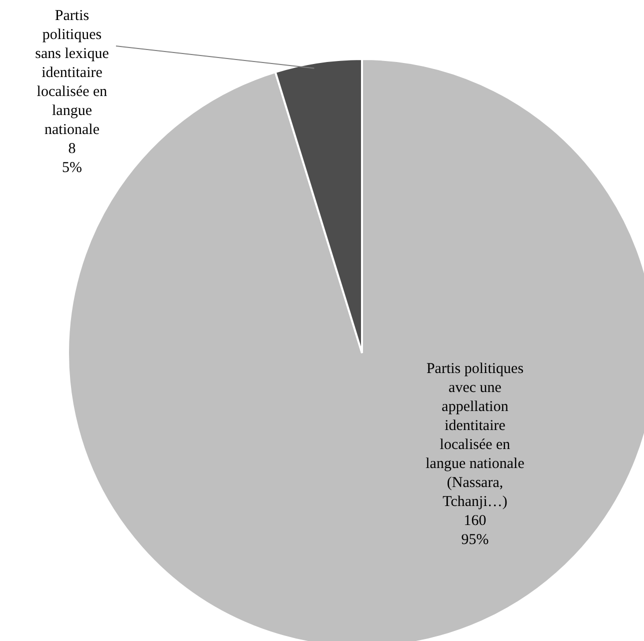  I want to click on data-label: 8 5%, so click(72, 158).